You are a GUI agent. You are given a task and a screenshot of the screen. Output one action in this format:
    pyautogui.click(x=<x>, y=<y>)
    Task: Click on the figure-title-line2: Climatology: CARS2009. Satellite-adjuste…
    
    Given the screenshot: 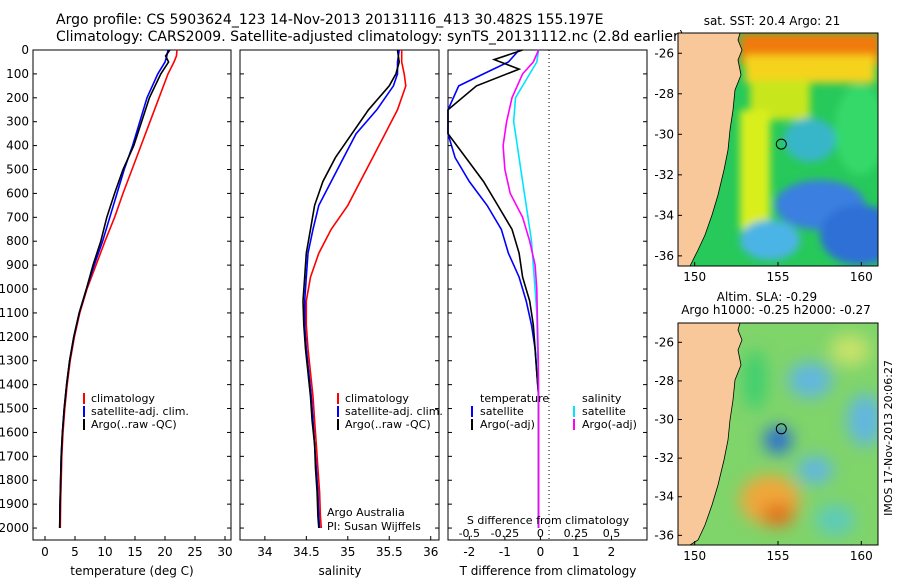 What is the action you would take?
    pyautogui.click(x=370, y=37)
    